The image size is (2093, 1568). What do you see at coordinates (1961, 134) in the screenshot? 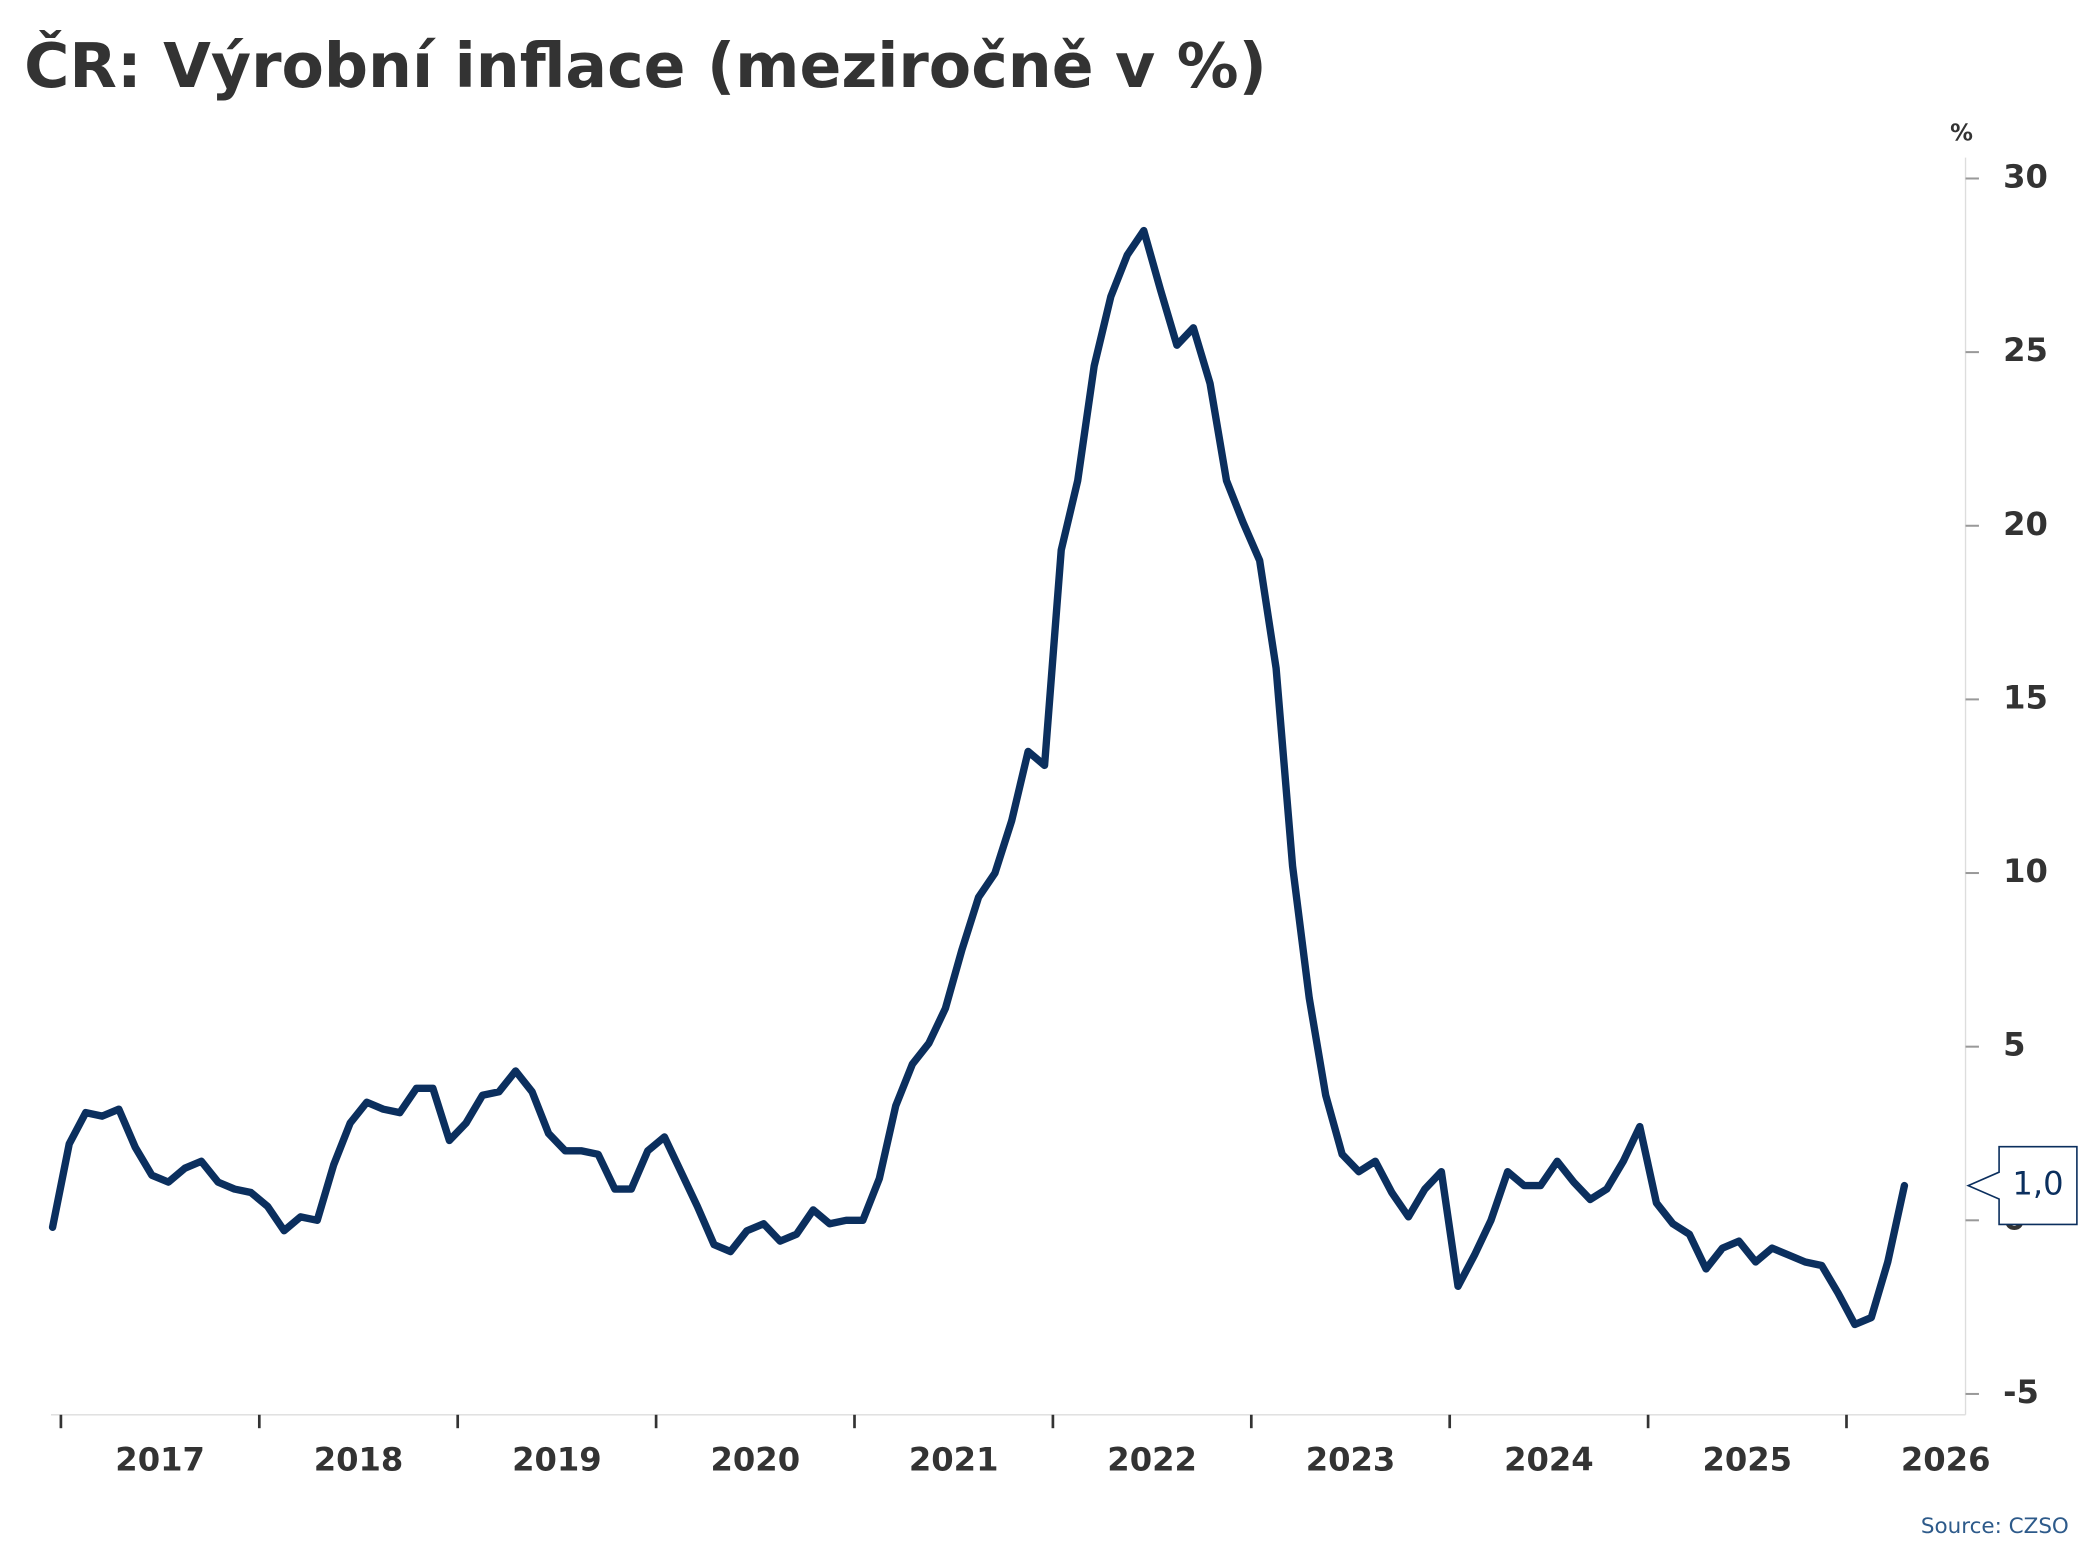
I see `y-unit: %` at bounding box center [1961, 134].